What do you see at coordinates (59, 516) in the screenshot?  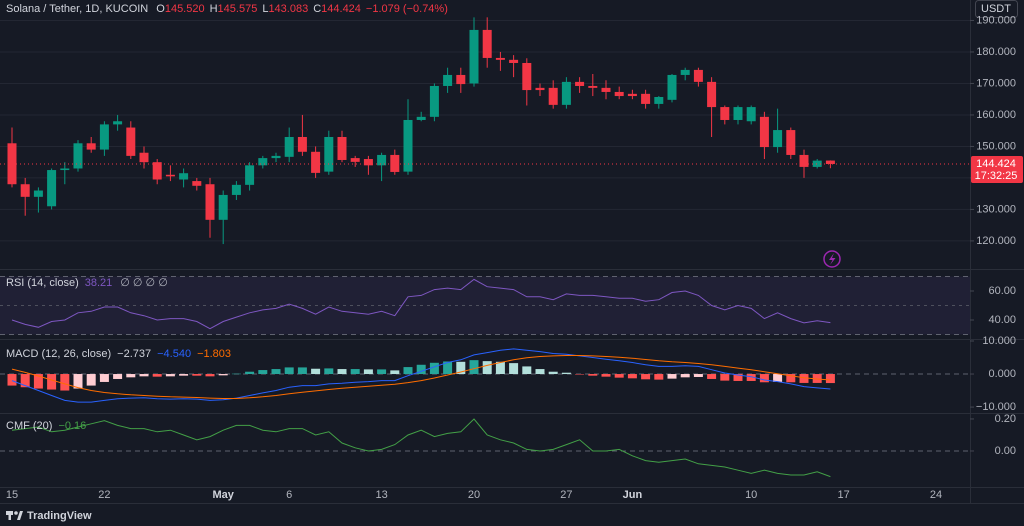 I see `brand: TradingView` at bounding box center [59, 516].